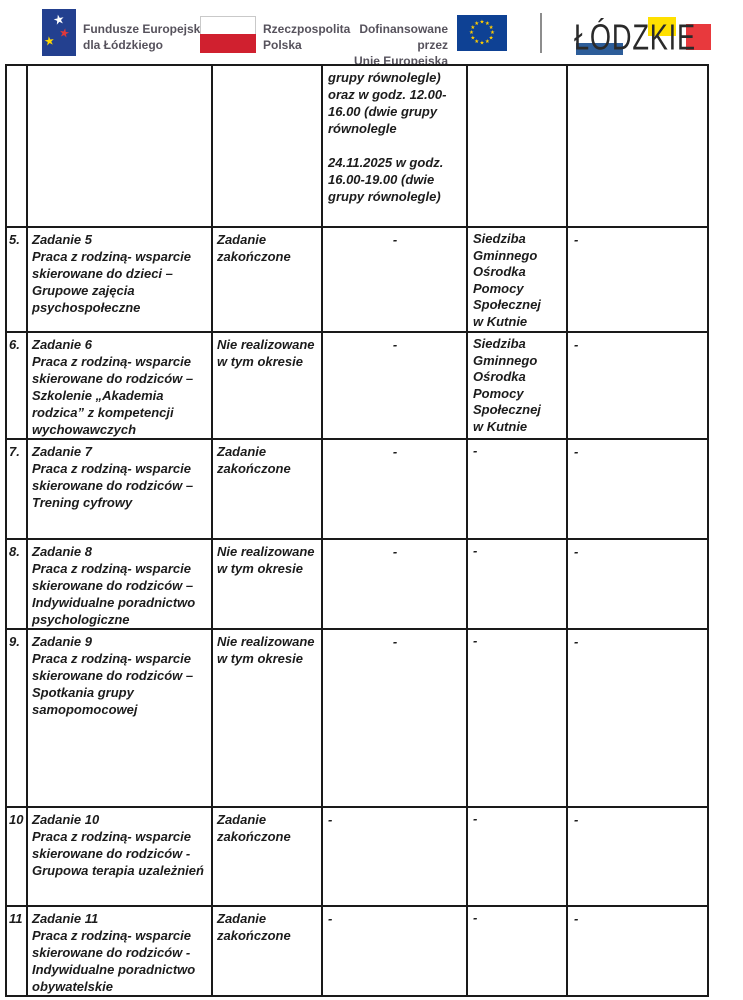  Describe the element at coordinates (17, 147) in the screenshot. I see `row-number-cell` at that location.